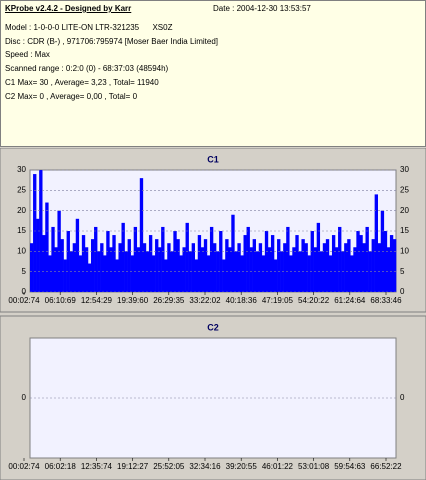  What do you see at coordinates (262, 8) in the screenshot?
I see `scan-date: Date : 2004-12-30 13:53:57` at bounding box center [262, 8].